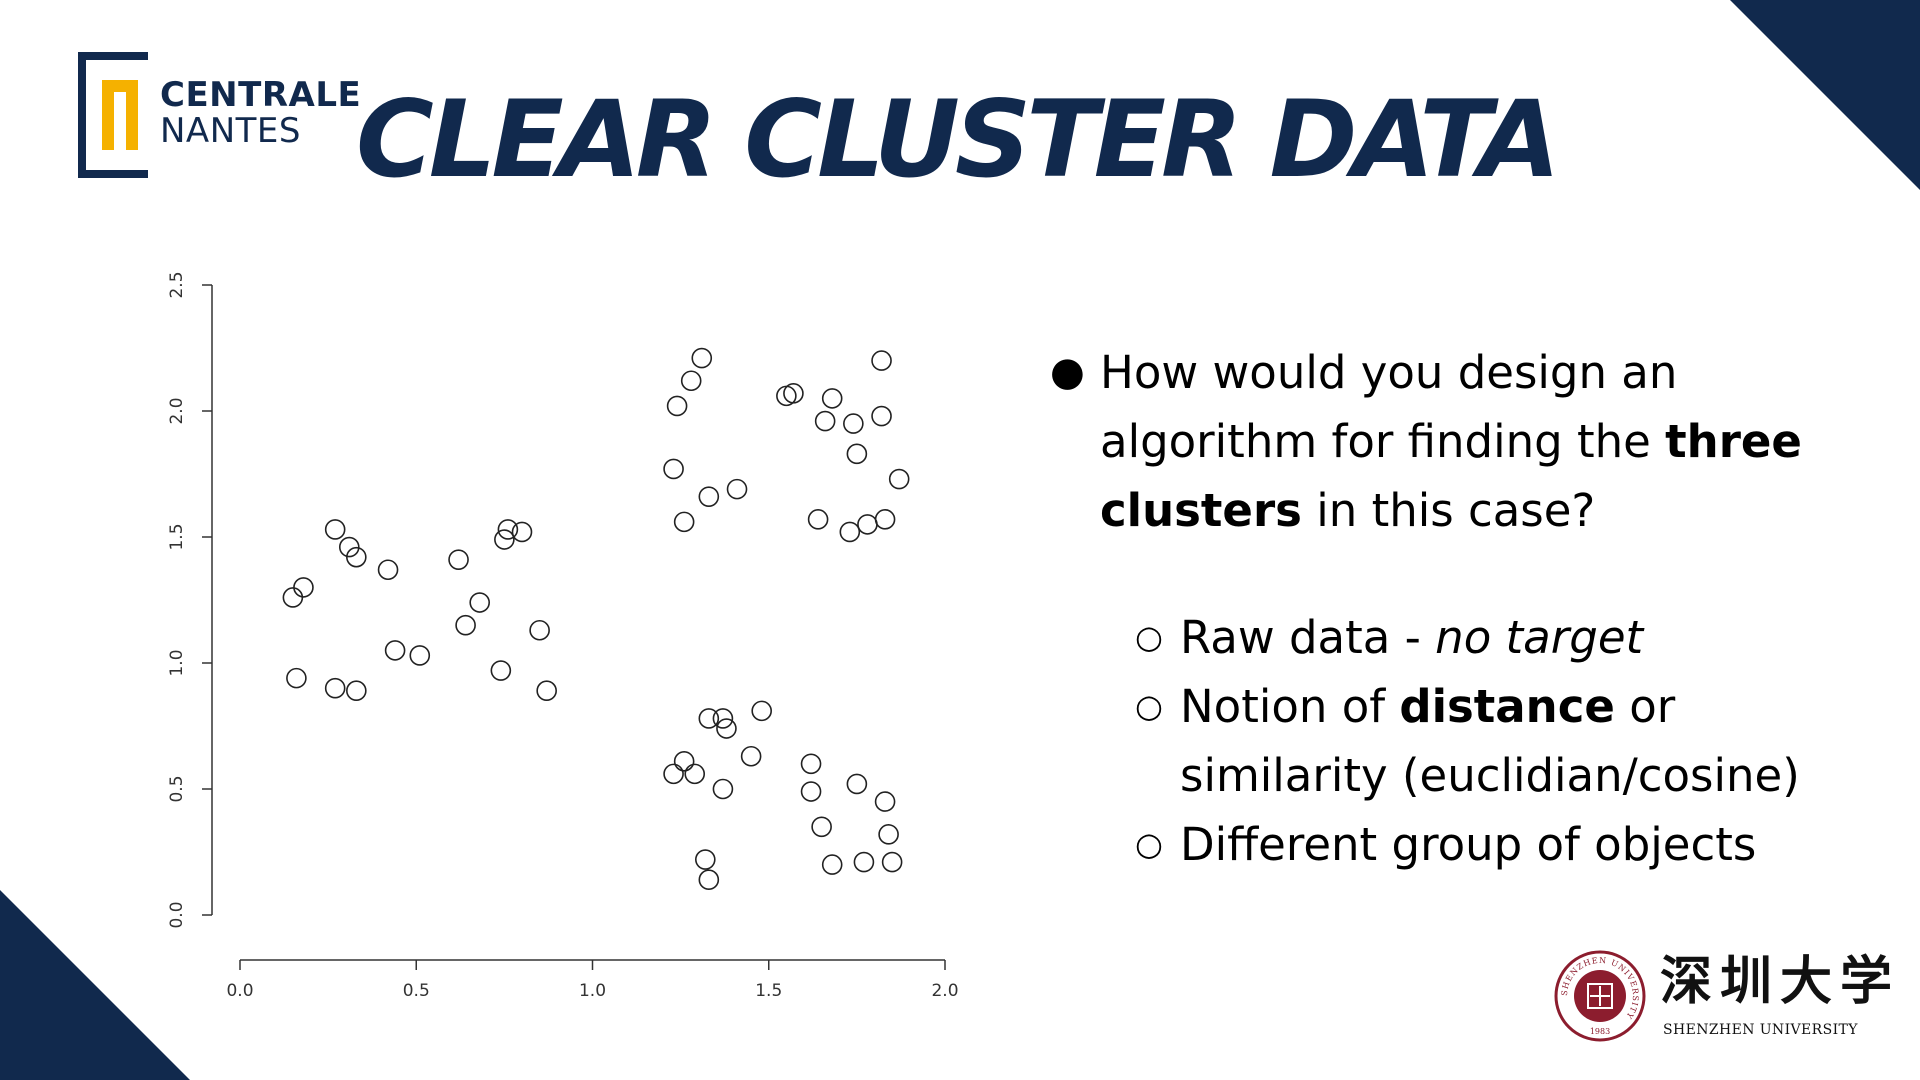 The image size is (1920, 1080). I want to click on y-tick-label: 0.0, so click(177, 914).